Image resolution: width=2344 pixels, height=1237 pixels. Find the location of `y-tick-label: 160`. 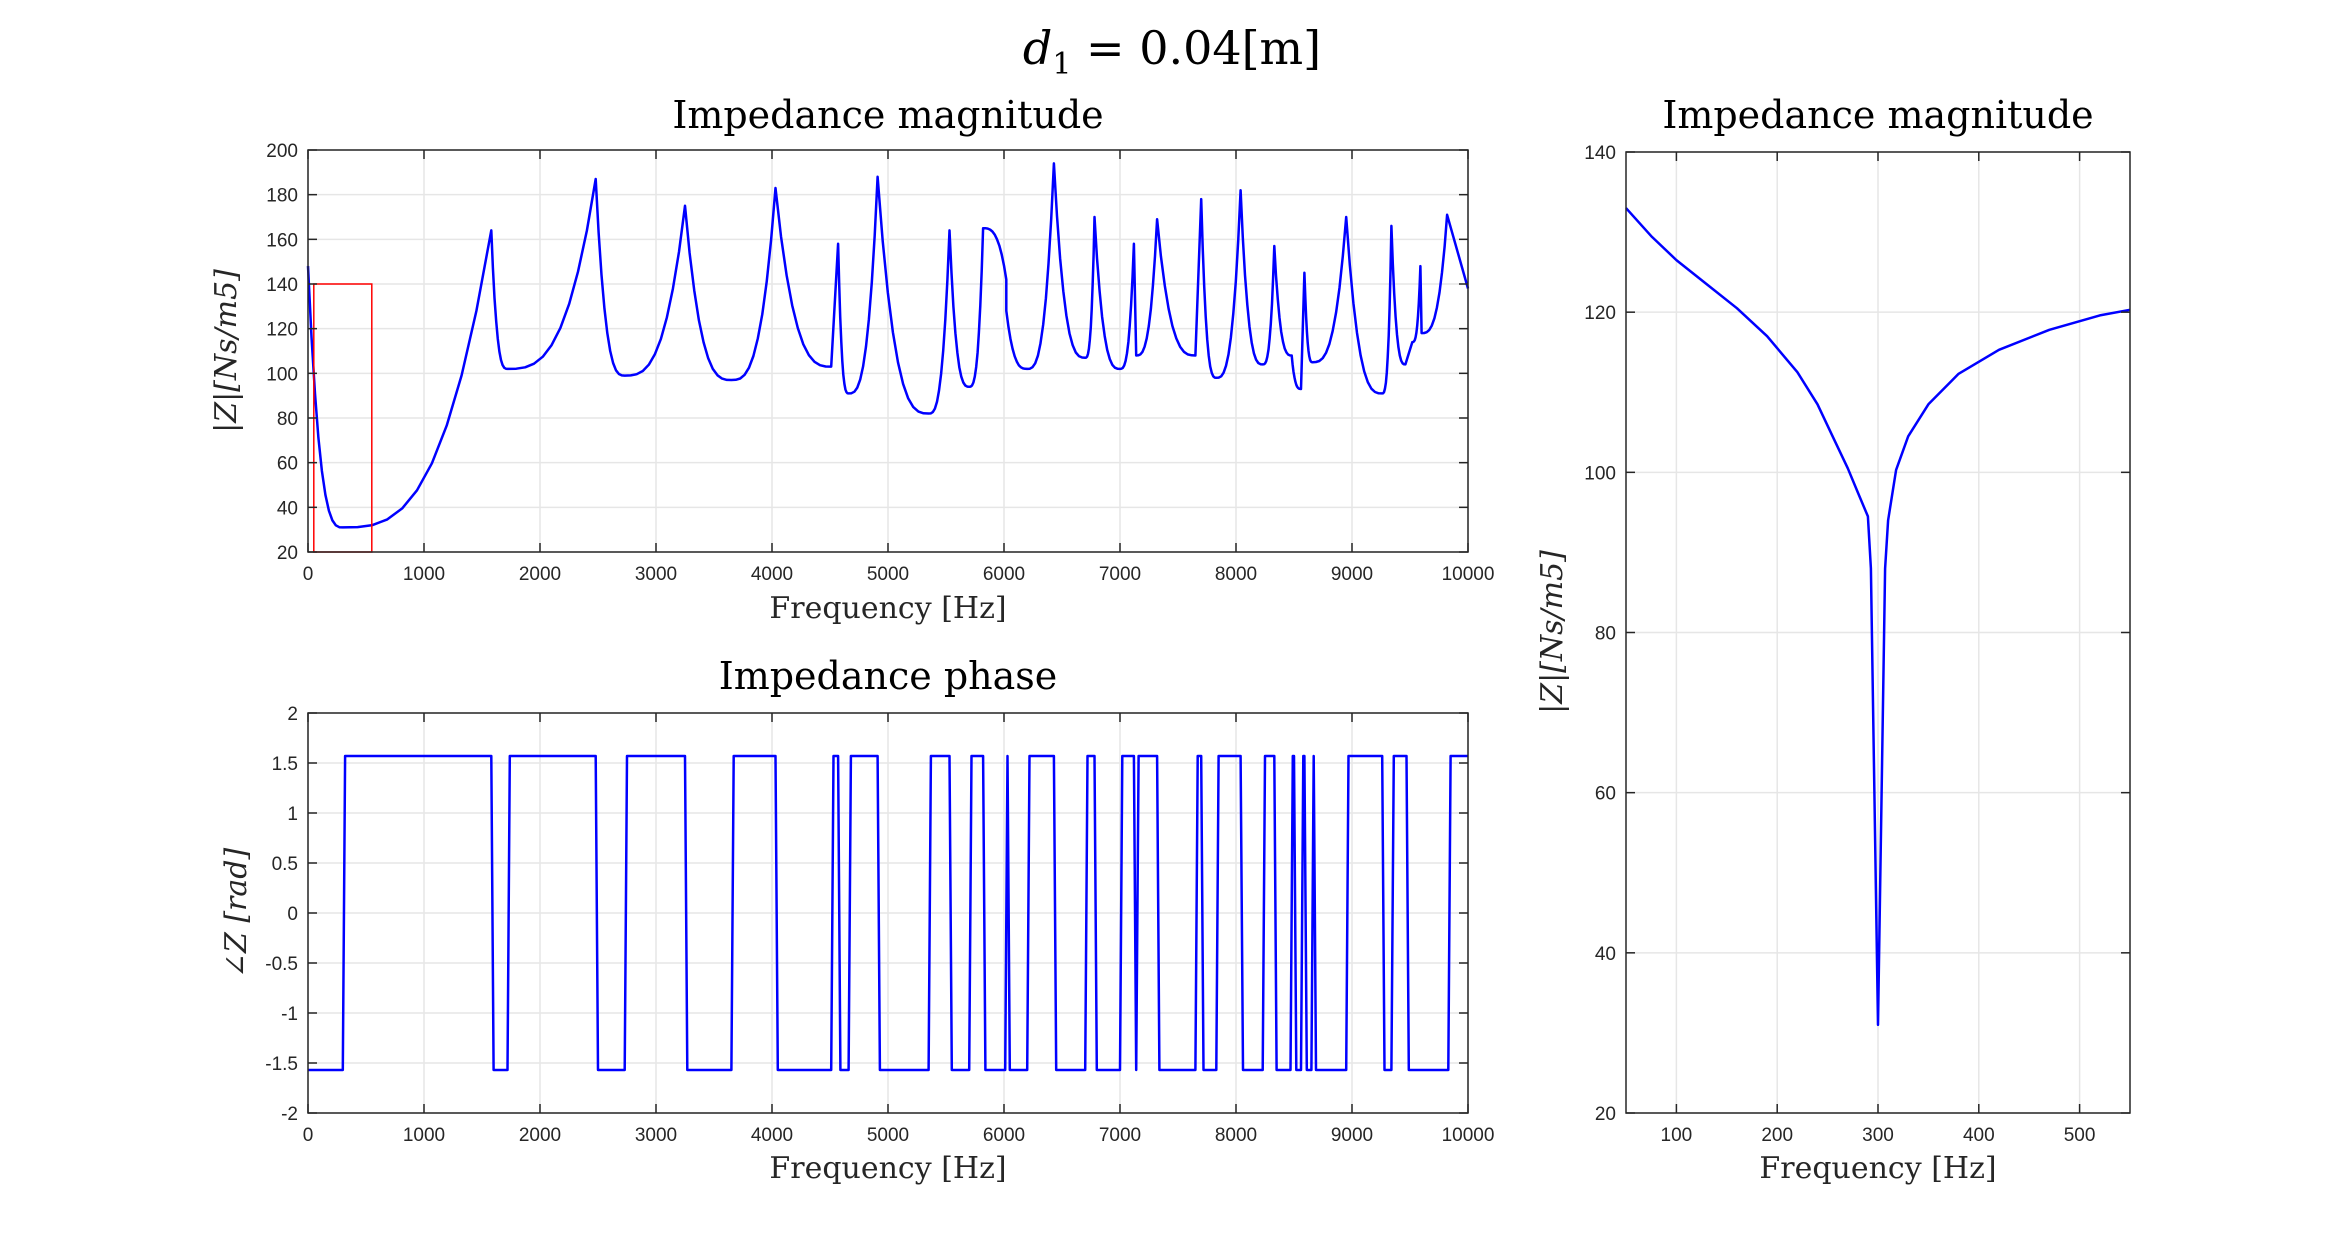

y-tick-label: 160 is located at coordinates (282, 240).